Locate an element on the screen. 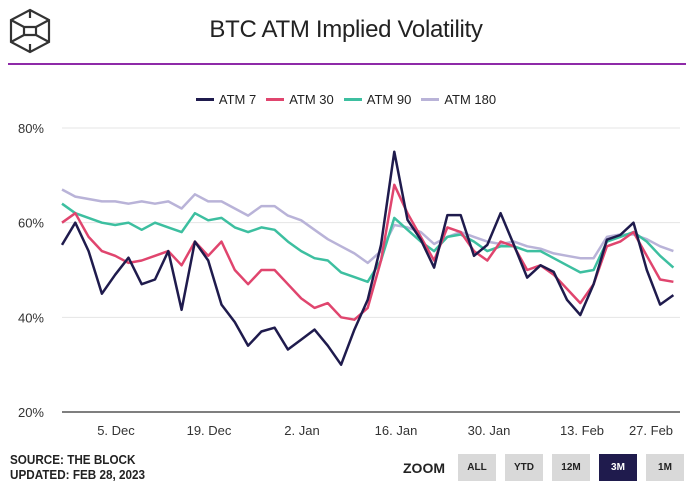 The image size is (692, 486). legend-label: ATM 7 is located at coordinates (237, 99).